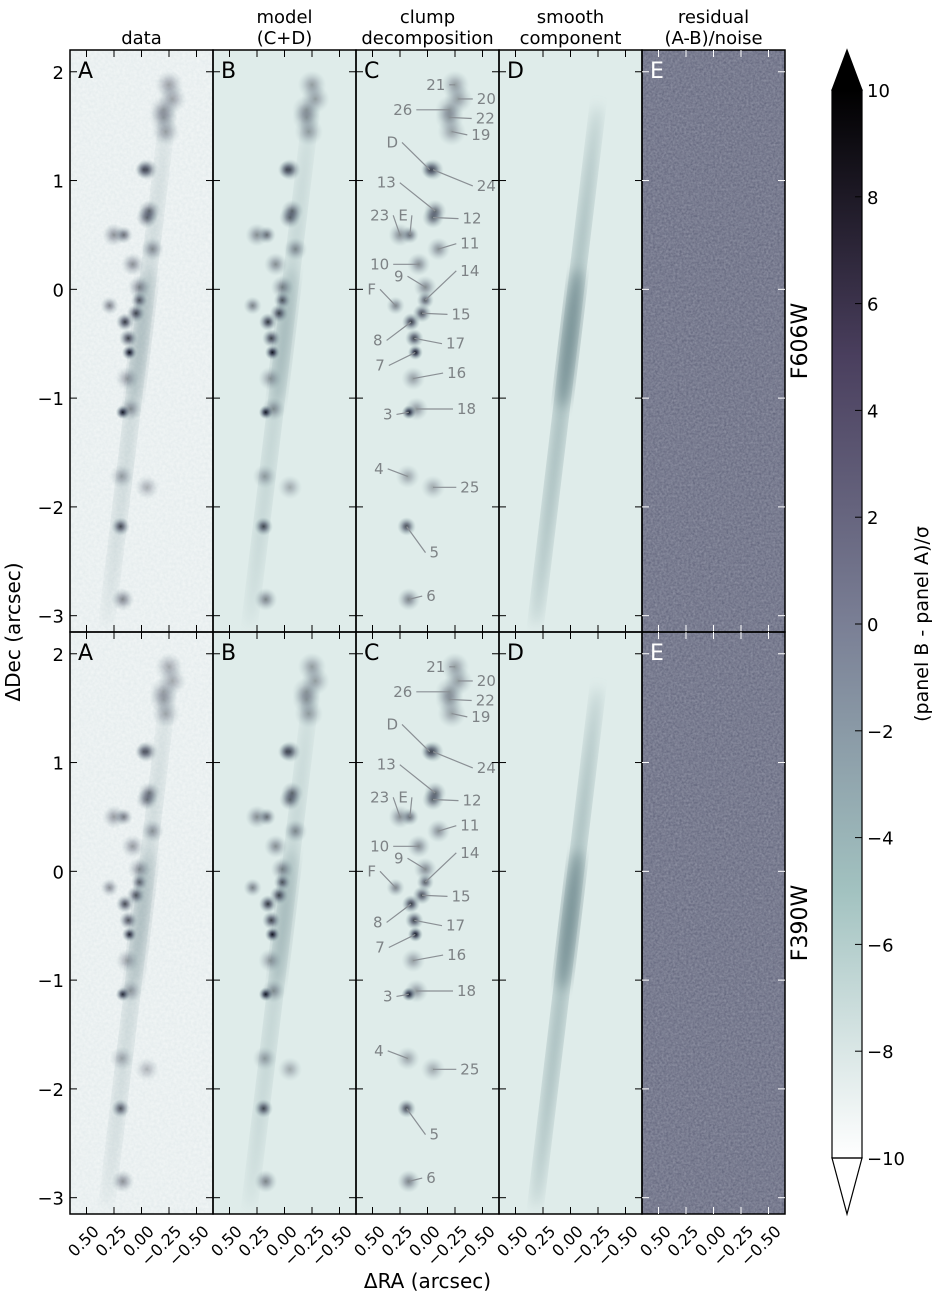 This screenshot has height=1296, width=938. Describe the element at coordinates (109, 305) in the screenshot. I see `clump-f` at that location.